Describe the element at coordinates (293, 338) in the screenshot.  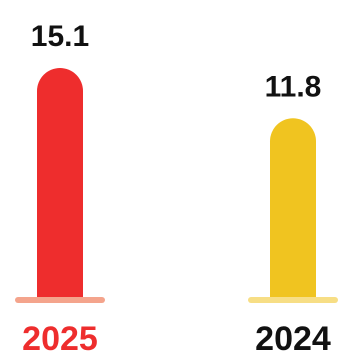
I see `category-label-2024: 2024` at that location.